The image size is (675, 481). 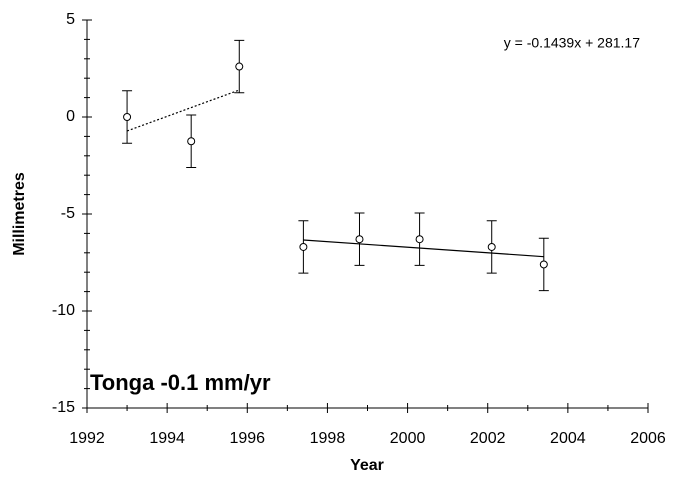 I want to click on x-tick-label: 2000, so click(x=408, y=438).